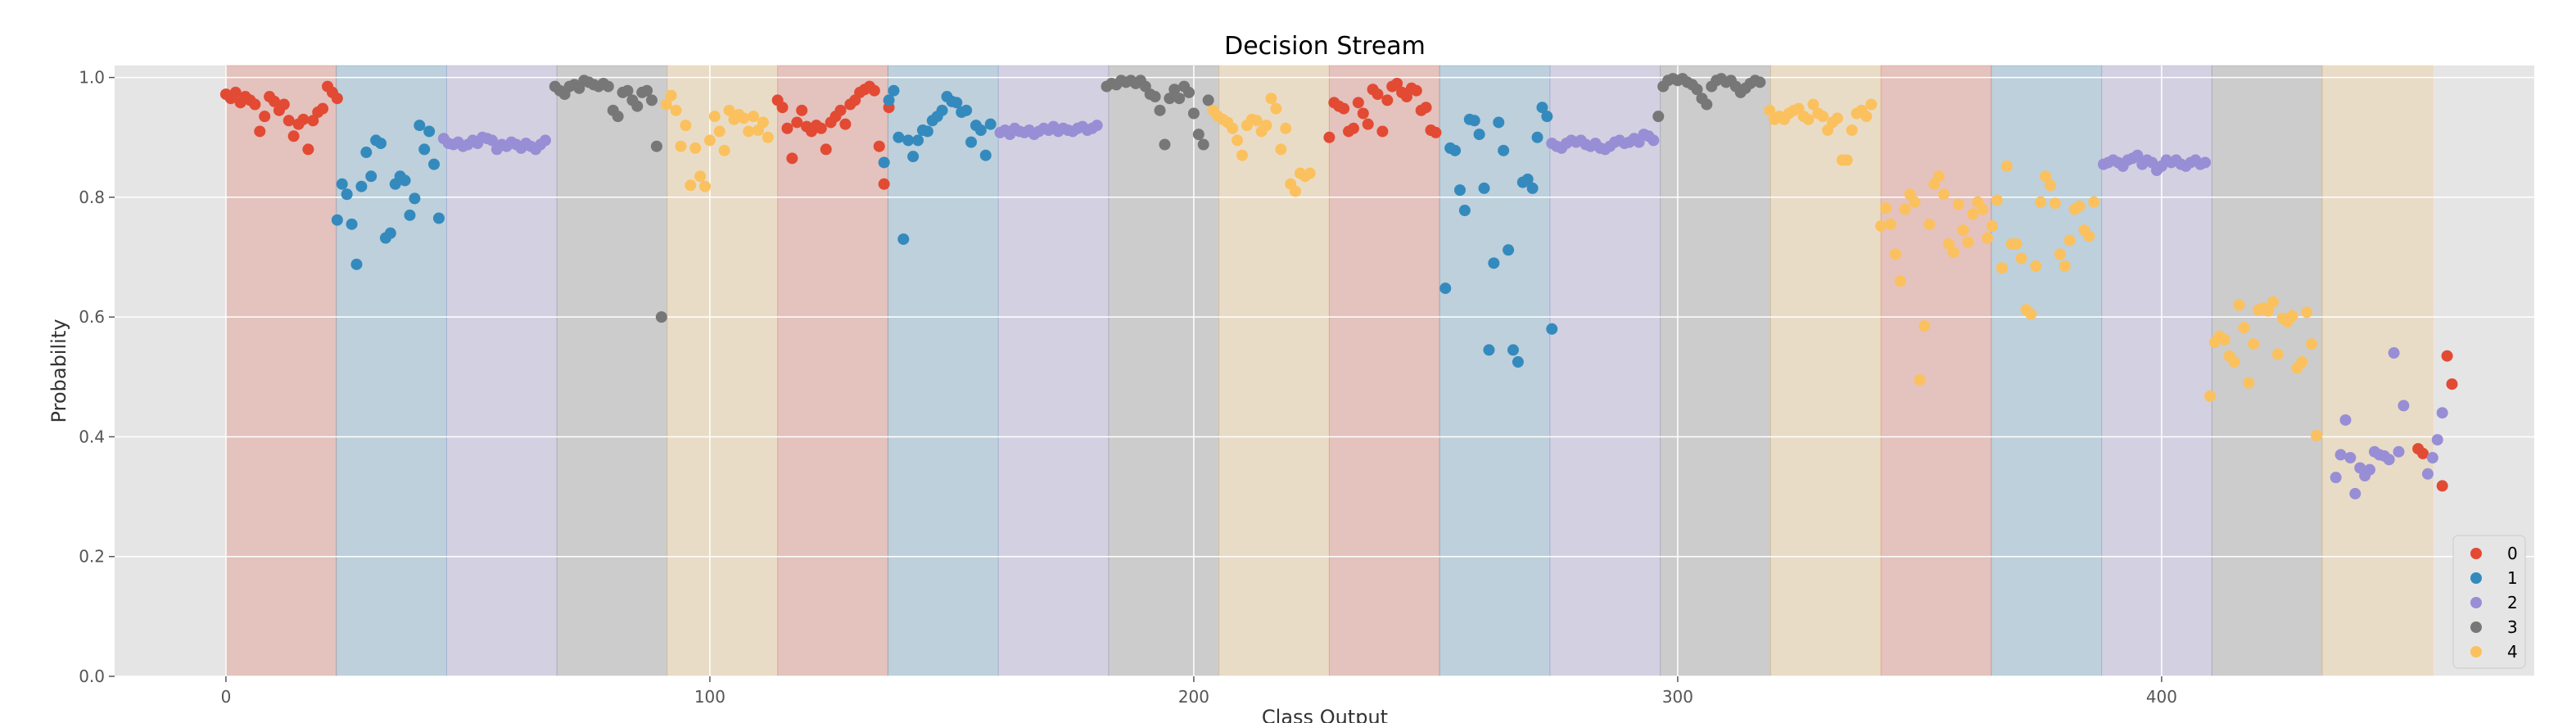  I want to click on x-tick-label: 300, so click(1678, 697).